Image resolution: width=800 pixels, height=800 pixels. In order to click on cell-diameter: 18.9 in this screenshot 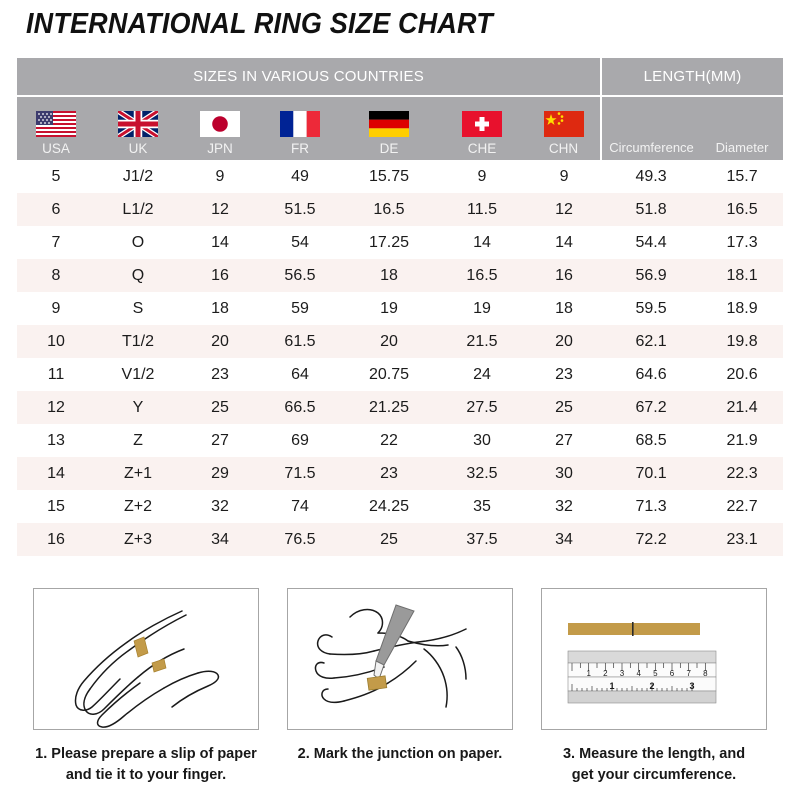, I will do `click(742, 308)`.